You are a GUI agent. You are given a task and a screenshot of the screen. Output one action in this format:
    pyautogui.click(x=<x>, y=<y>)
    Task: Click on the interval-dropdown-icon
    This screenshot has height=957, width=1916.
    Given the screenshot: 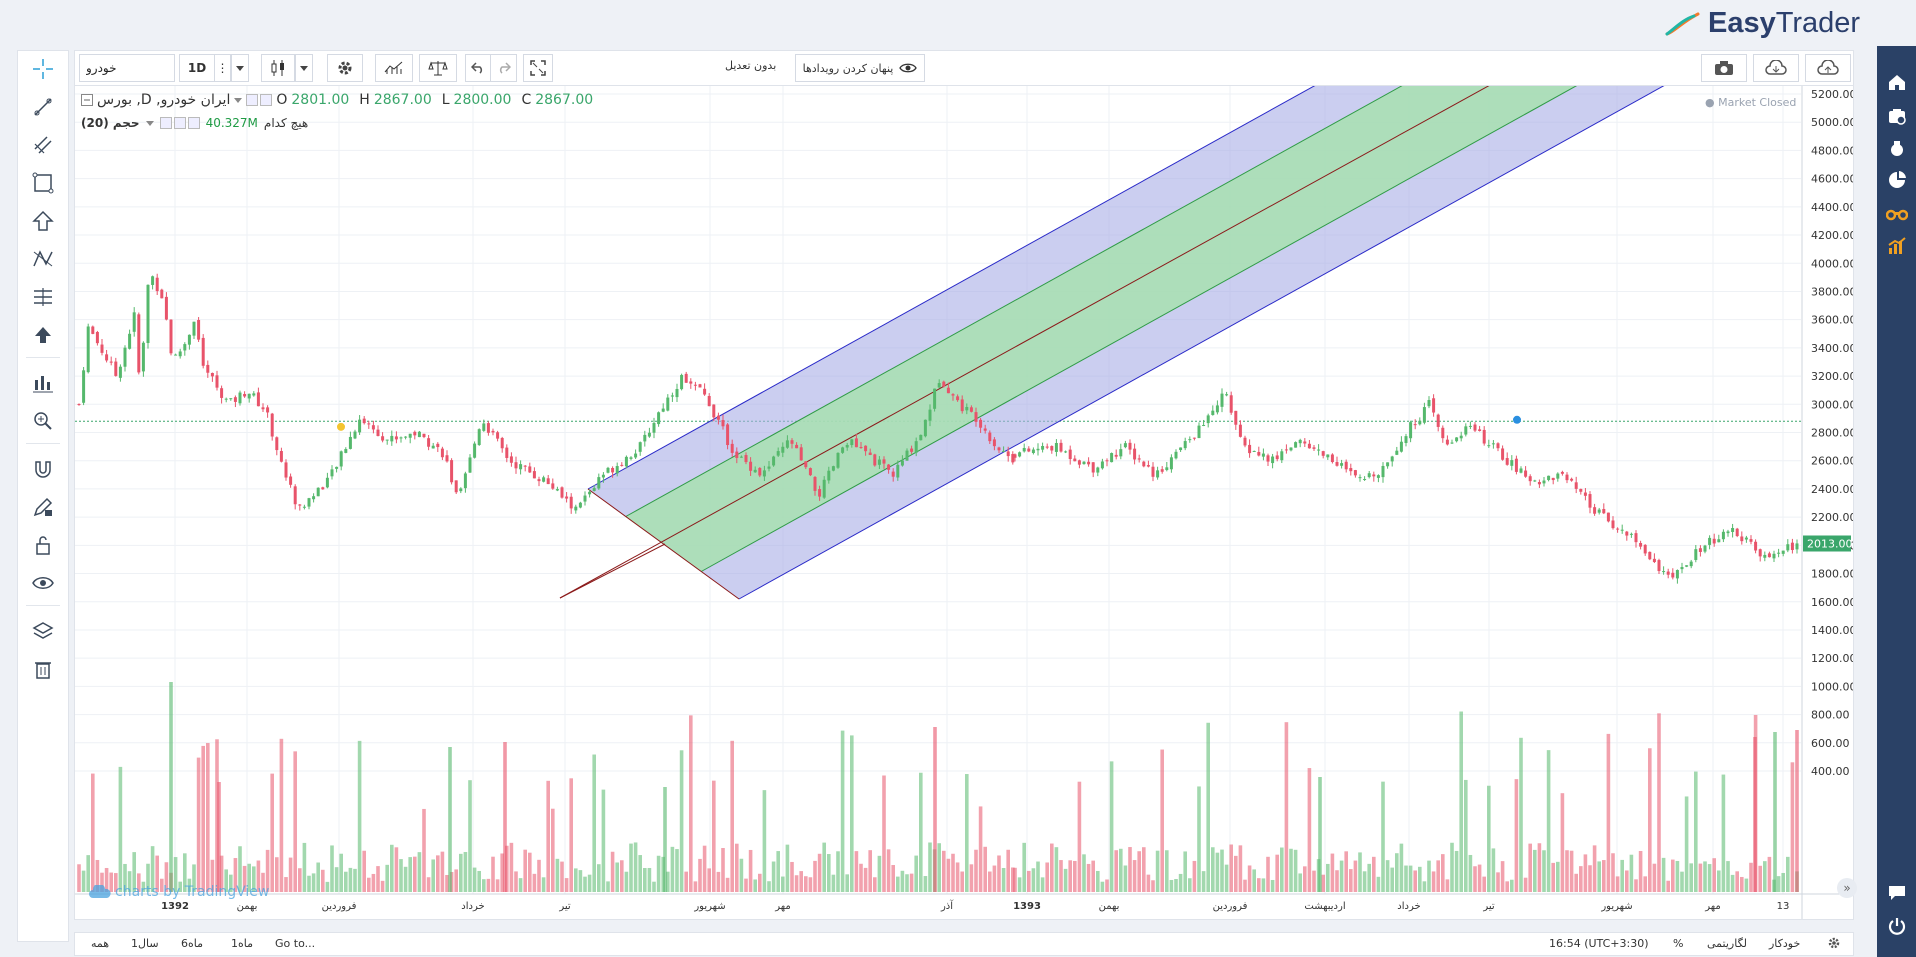 What is the action you would take?
    pyautogui.click(x=240, y=68)
    